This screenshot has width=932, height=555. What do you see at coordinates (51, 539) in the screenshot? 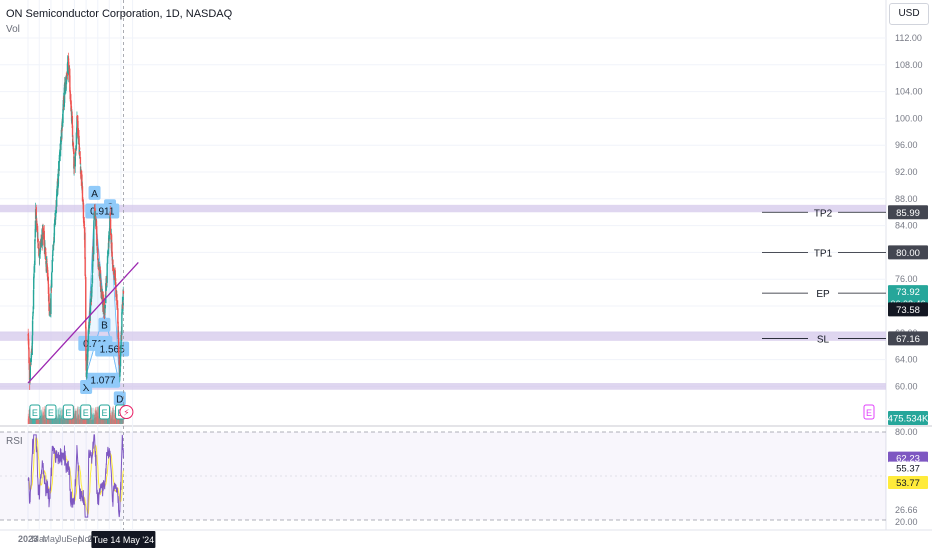
I see `time-tick: May` at bounding box center [51, 539].